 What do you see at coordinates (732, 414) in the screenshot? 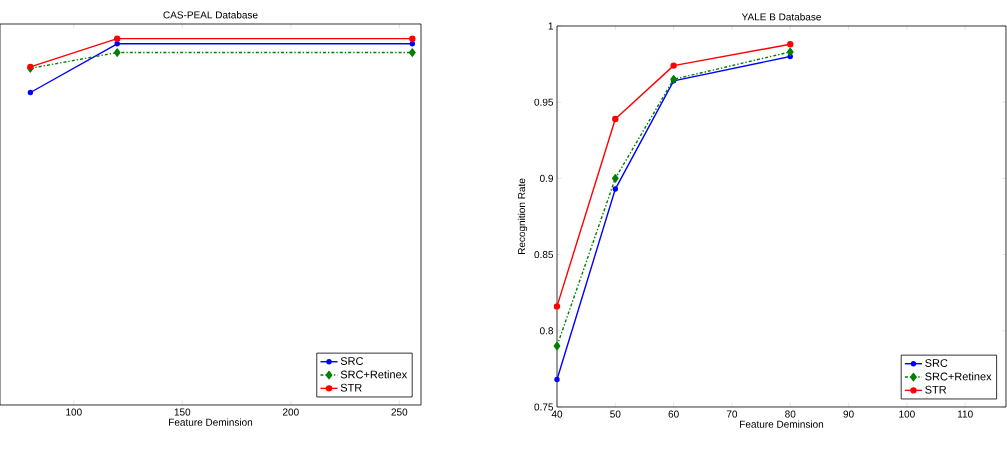
I see `x-tick-label: 70` at bounding box center [732, 414].